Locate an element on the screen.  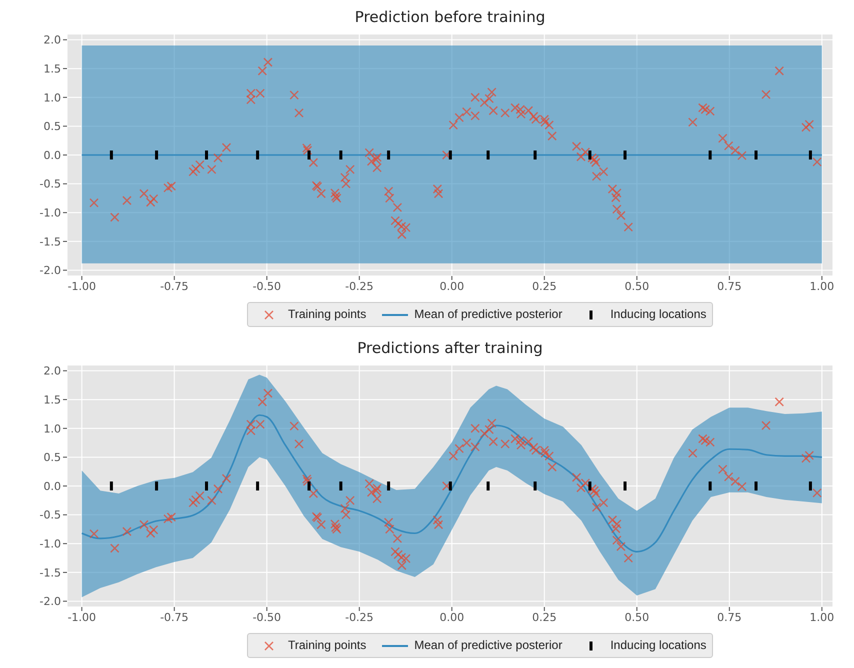
chart-title: Prediction before training is located at coordinates (450, 18).